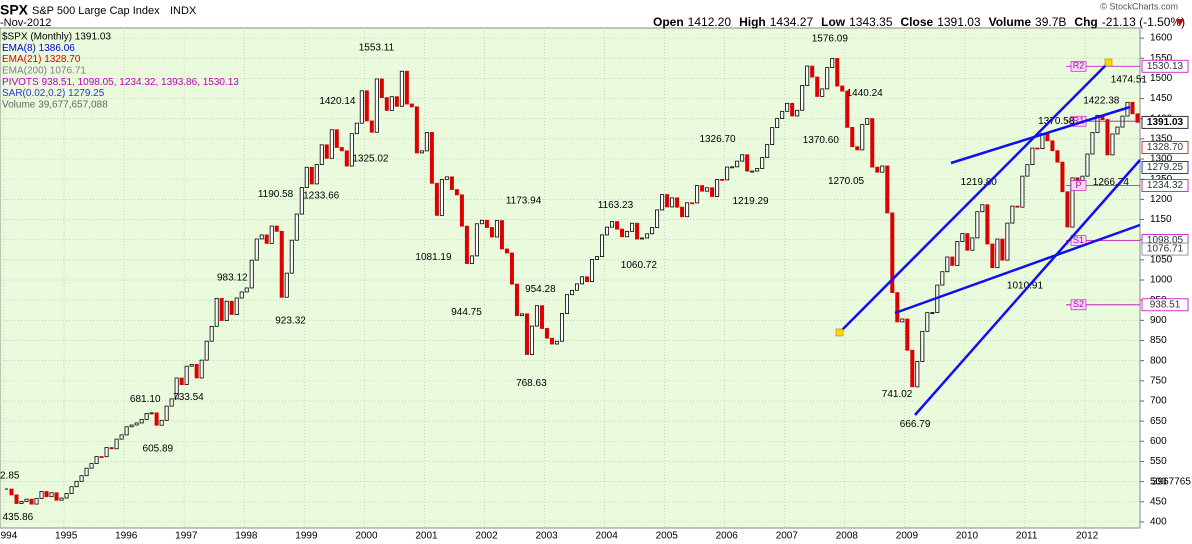 The height and width of the screenshot is (544, 1192). Describe the element at coordinates (1085, 22) in the screenshot. I see `quote-label: Chg` at that location.